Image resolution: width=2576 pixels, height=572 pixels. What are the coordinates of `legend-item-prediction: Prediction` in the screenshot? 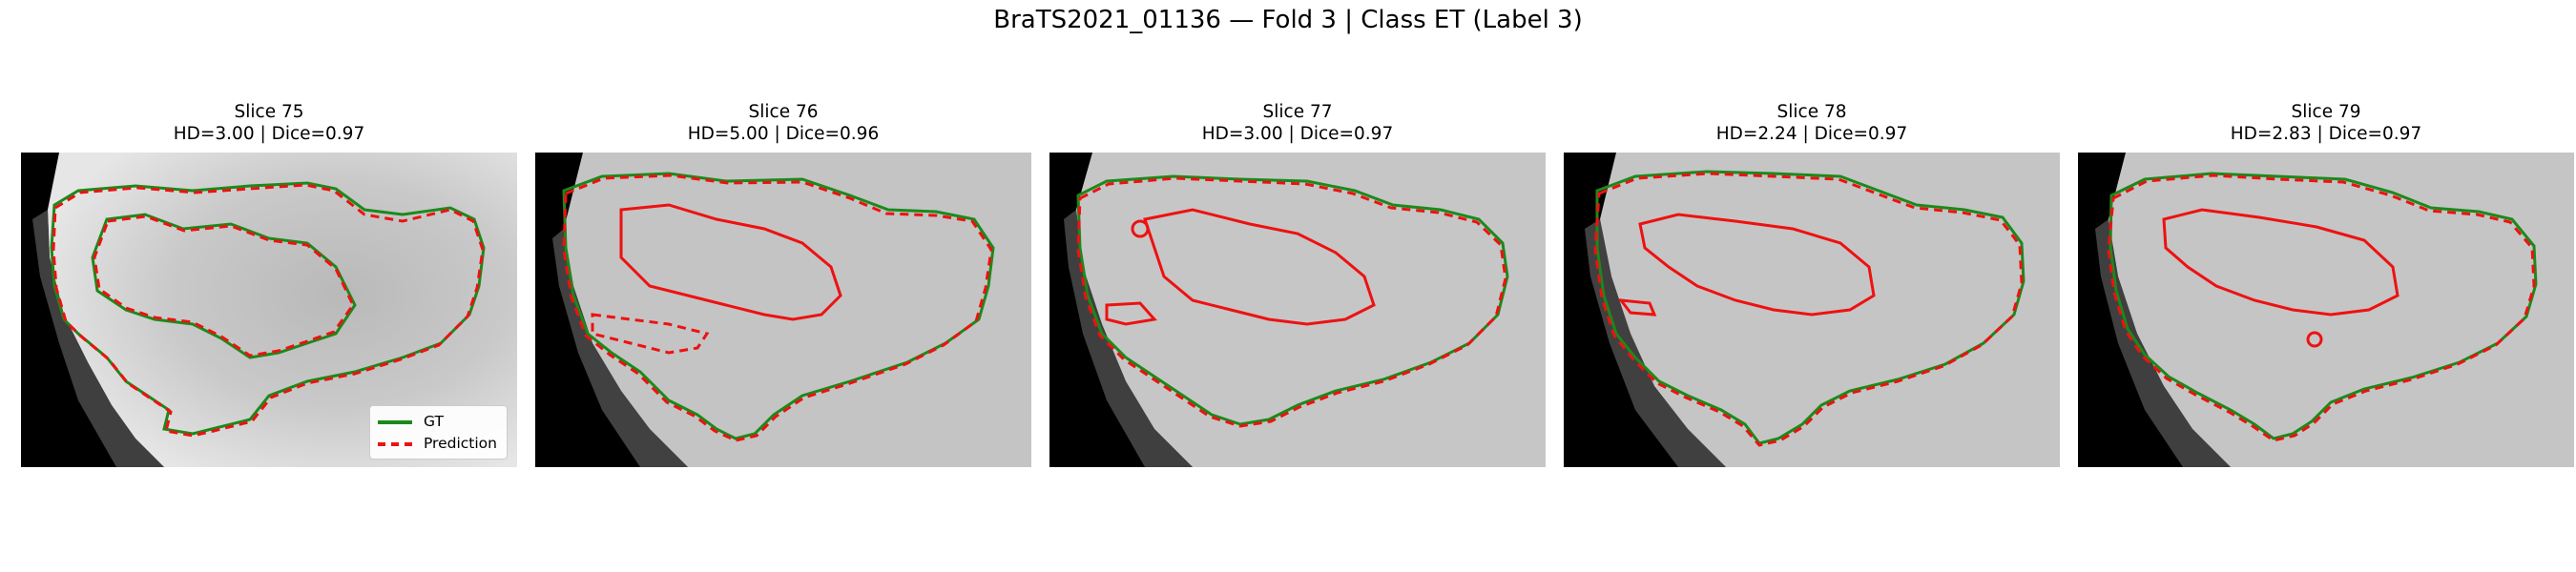 It's located at (437, 444).